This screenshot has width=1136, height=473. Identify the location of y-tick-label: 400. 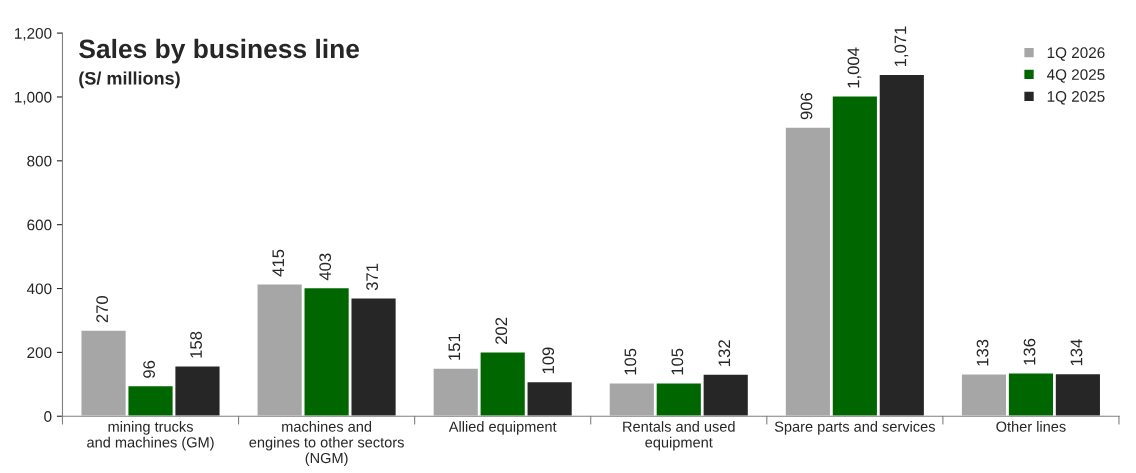
(39, 289).